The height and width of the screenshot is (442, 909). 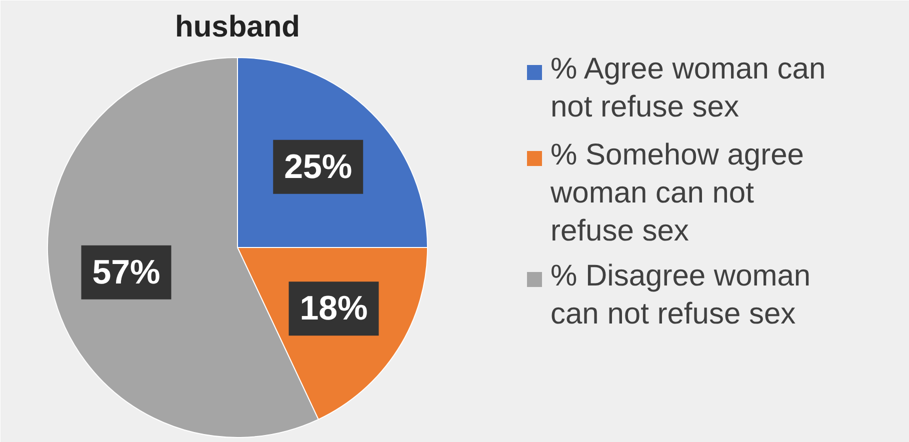 I want to click on legend-label: % Disagree woman can not refuse sex, so click(x=680, y=295).